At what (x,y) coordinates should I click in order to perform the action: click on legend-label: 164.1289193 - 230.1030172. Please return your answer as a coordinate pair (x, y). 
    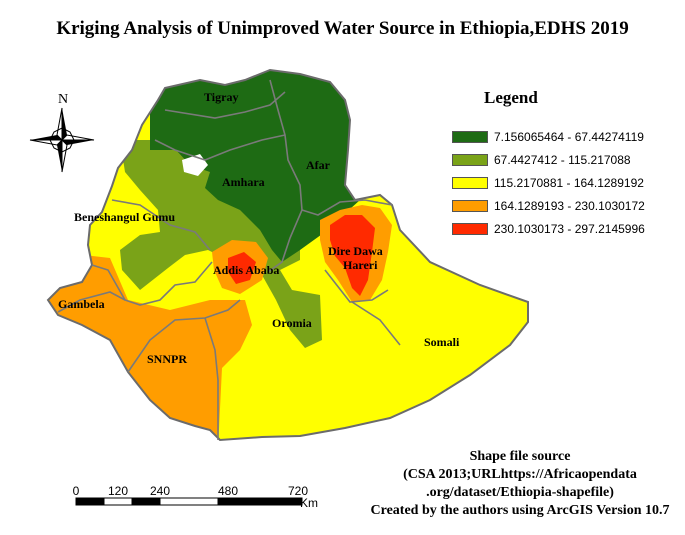
    Looking at the image, I should click on (569, 206).